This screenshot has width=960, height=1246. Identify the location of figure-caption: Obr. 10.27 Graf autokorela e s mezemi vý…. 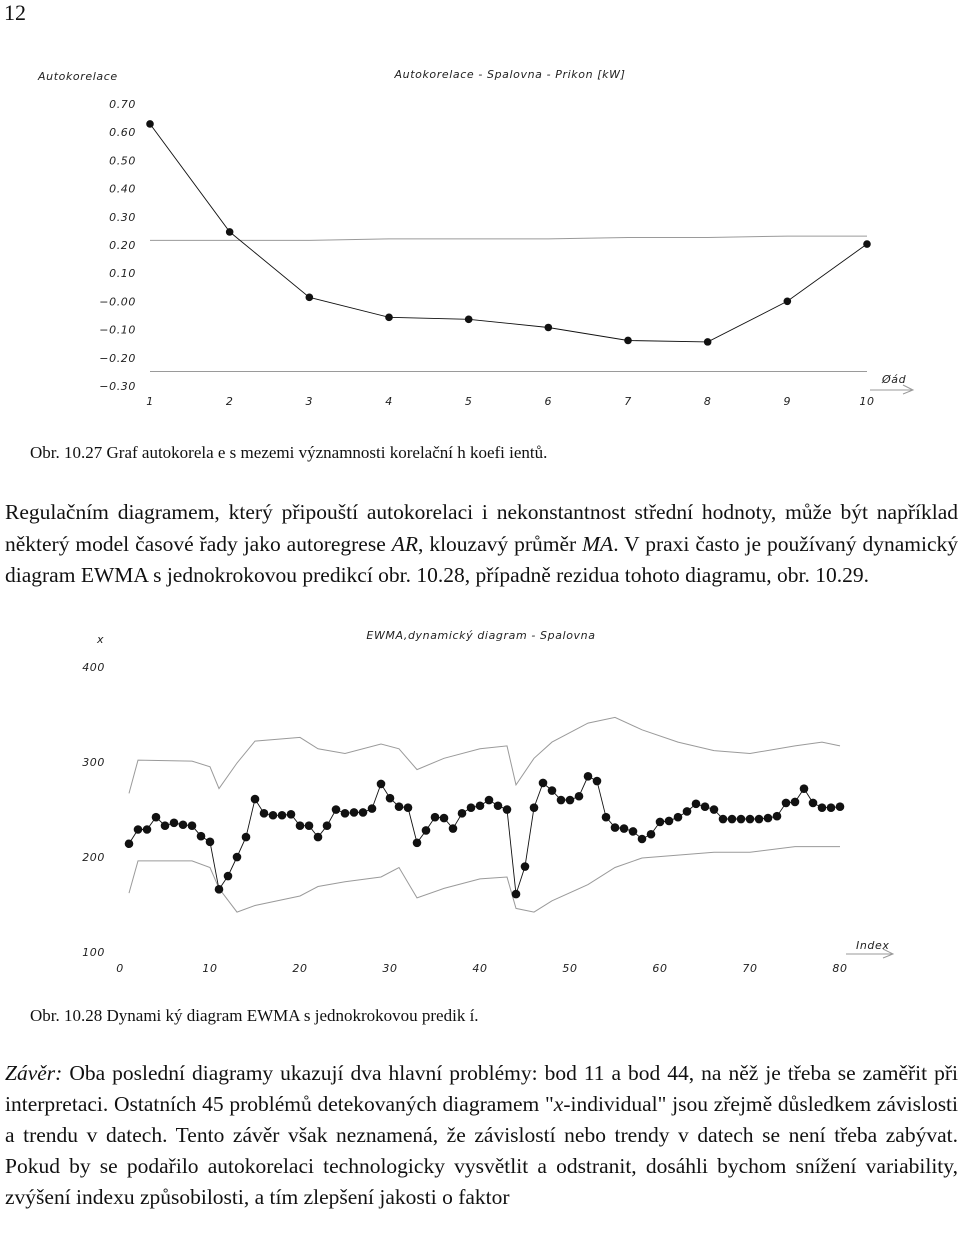
(289, 452).